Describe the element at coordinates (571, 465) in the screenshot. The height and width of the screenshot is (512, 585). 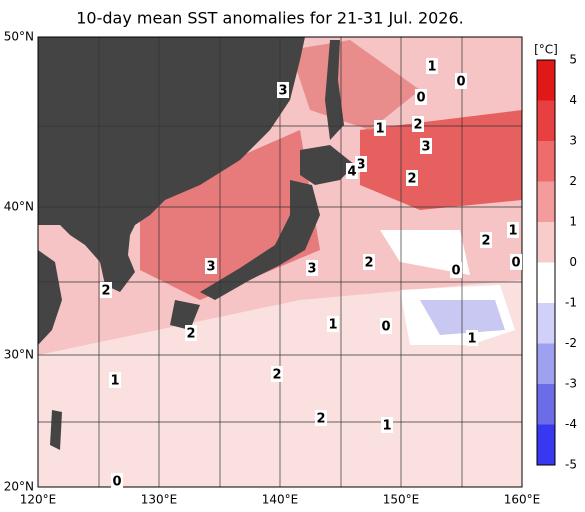
I see `colorbar-label: -5` at that location.